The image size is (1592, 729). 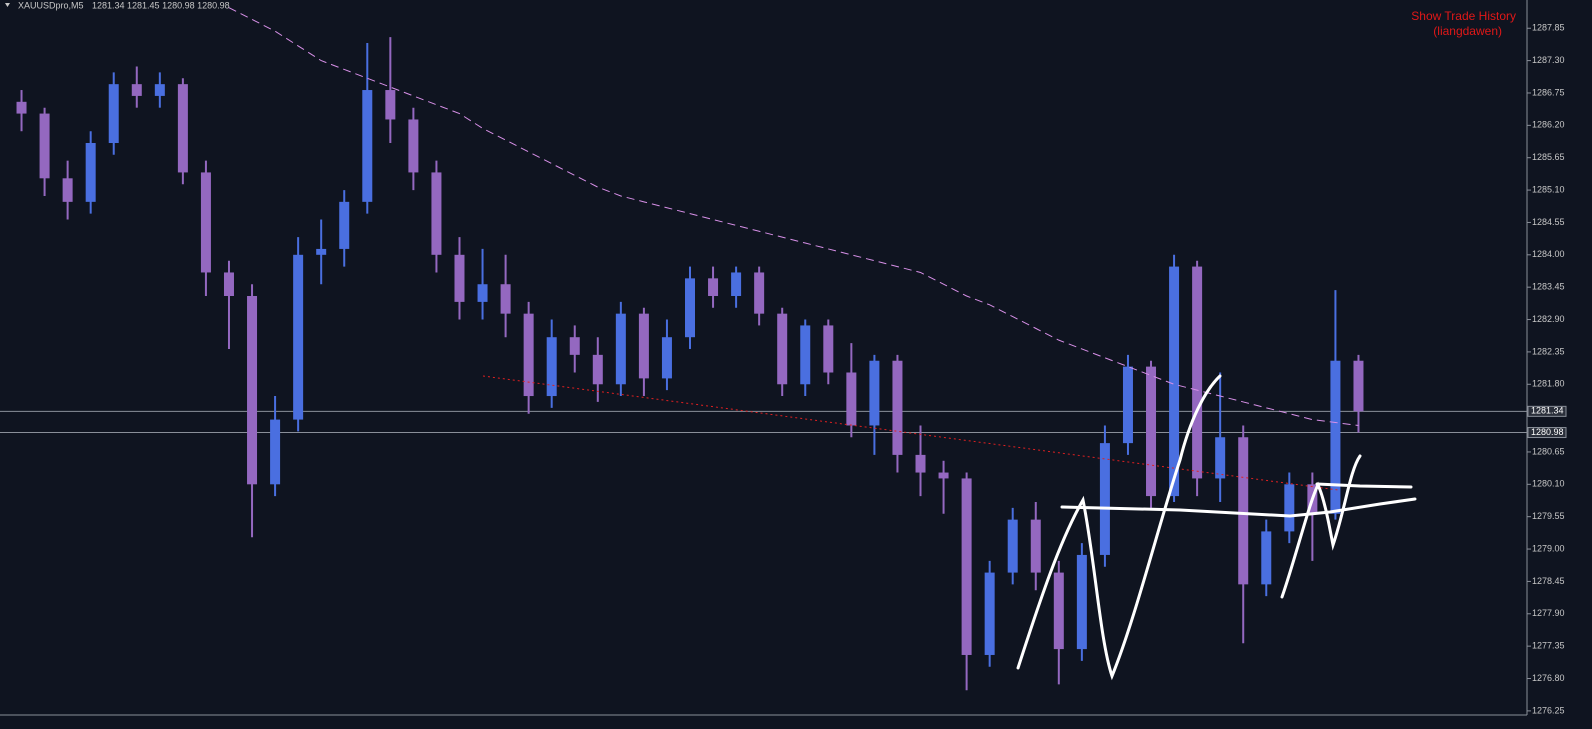 I want to click on menu-arrow, so click(x=7, y=5).